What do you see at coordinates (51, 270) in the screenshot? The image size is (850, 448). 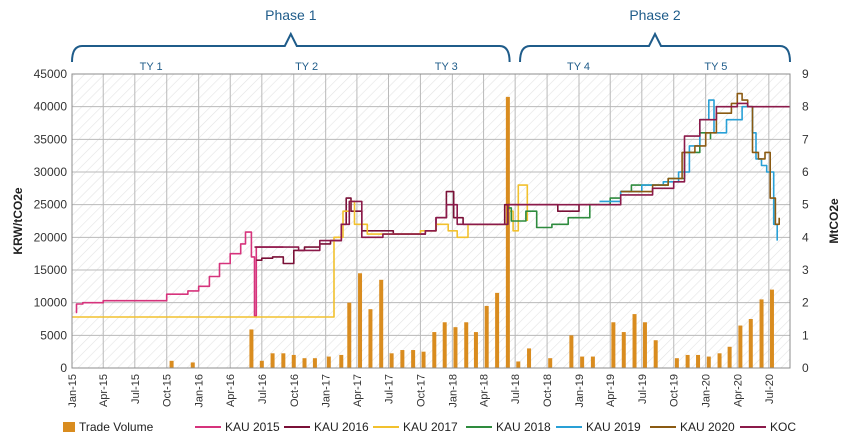 I see `y-left-tick-label: 15000` at bounding box center [51, 270].